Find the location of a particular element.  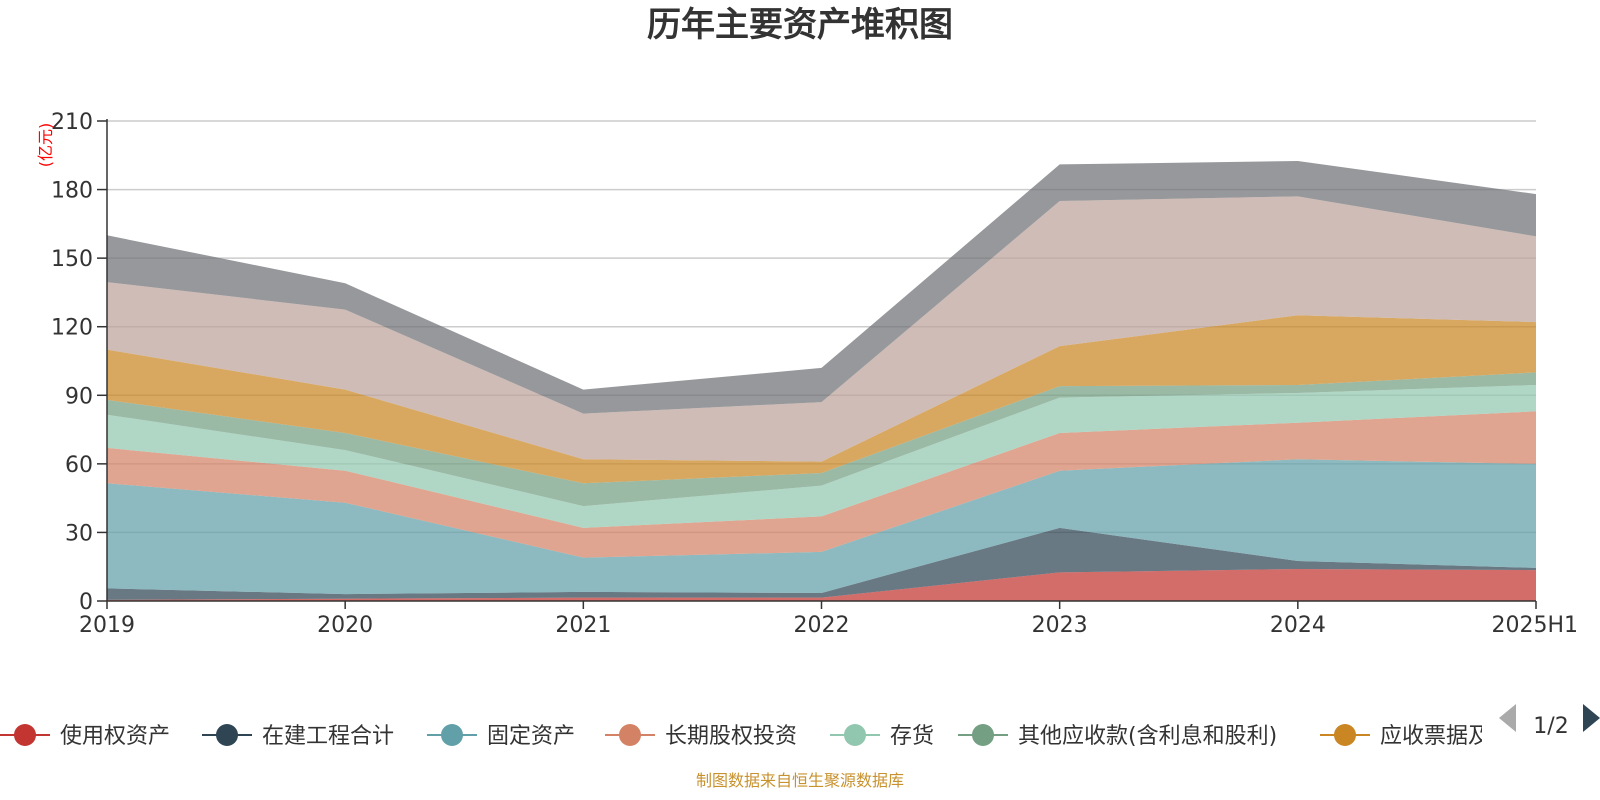

y-tick-label: 60 is located at coordinates (79, 465).